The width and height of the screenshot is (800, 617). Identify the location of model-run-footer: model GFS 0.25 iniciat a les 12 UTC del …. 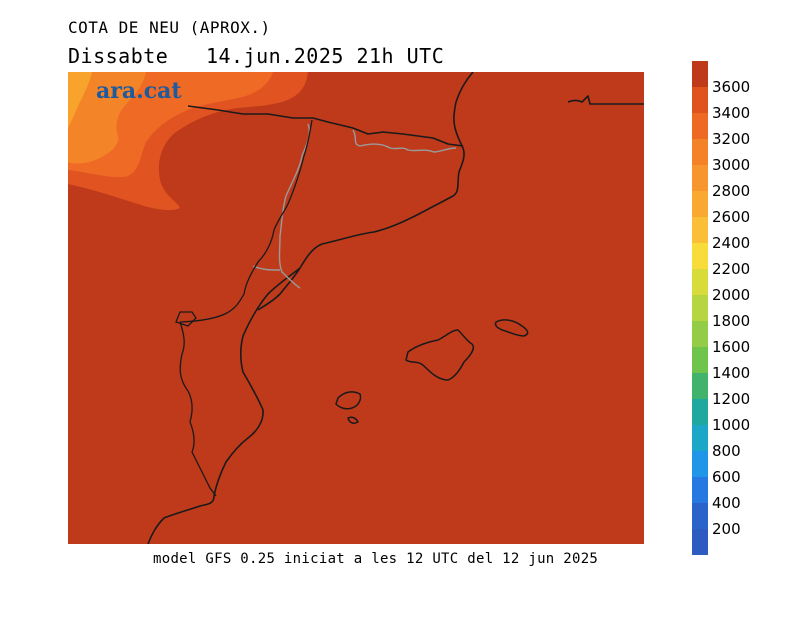
(376, 559).